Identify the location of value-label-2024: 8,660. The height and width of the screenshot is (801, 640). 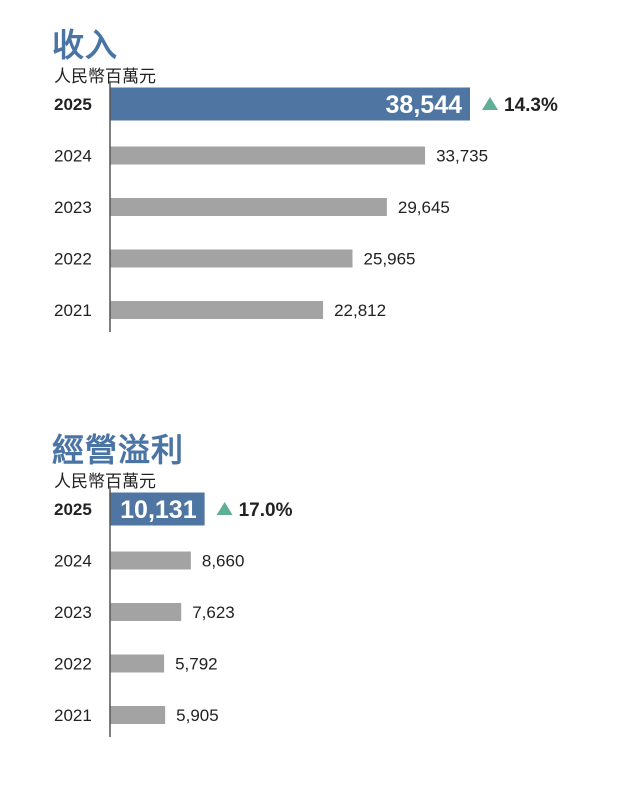
(223, 561).